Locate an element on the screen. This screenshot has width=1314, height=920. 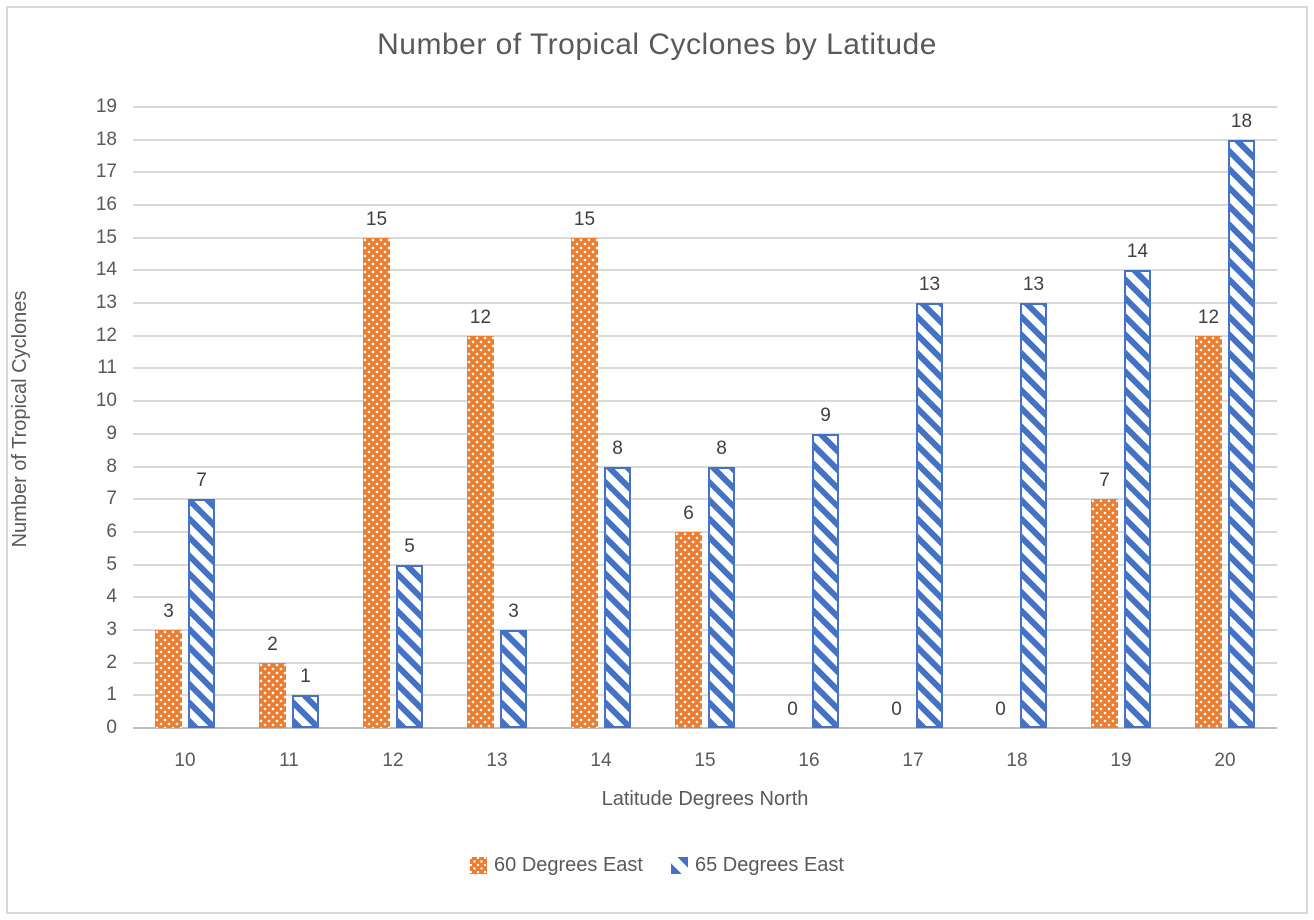
y-tick-label-0: 0 is located at coordinates (111, 727).